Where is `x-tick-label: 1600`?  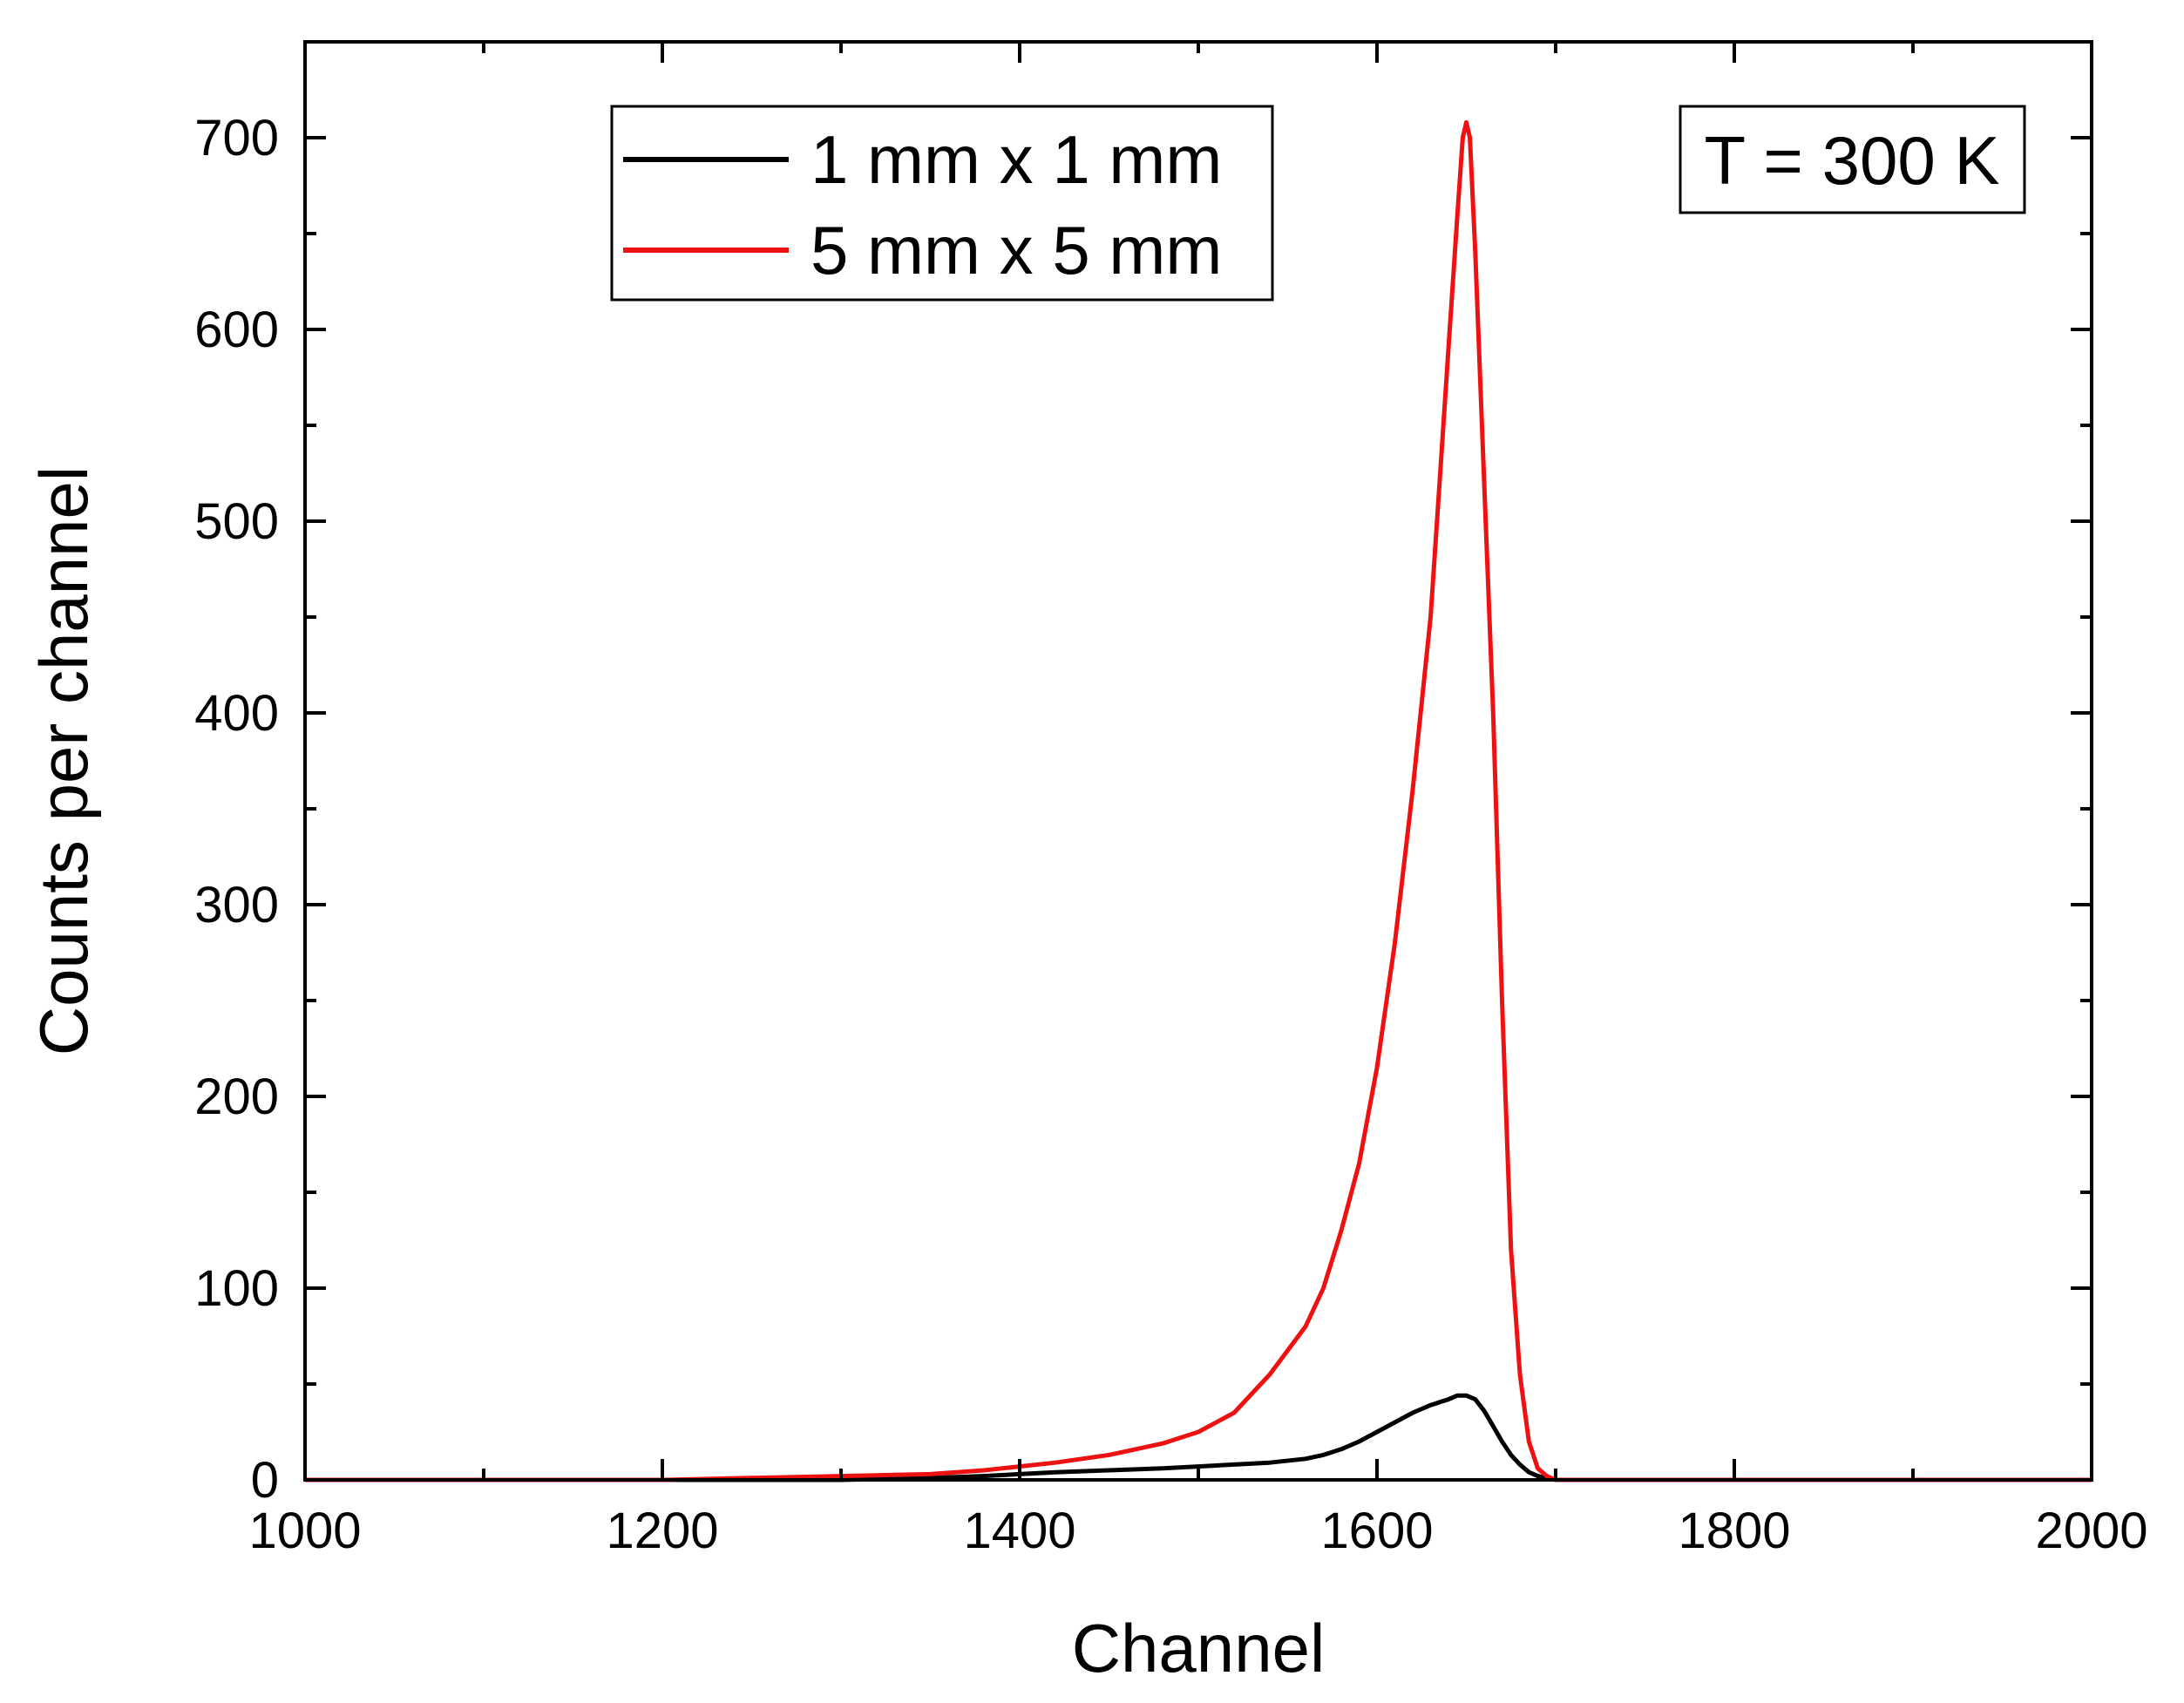 x-tick-label: 1600 is located at coordinates (1376, 1531).